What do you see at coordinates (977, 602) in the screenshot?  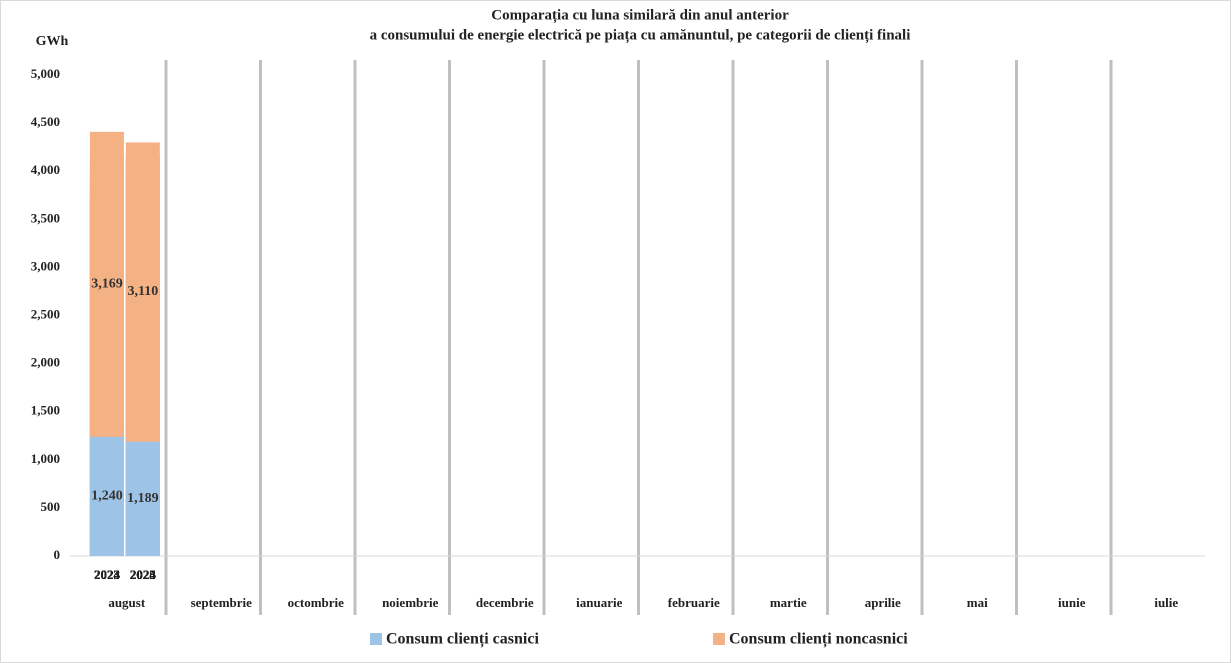 I see `group-label: mai` at bounding box center [977, 602].